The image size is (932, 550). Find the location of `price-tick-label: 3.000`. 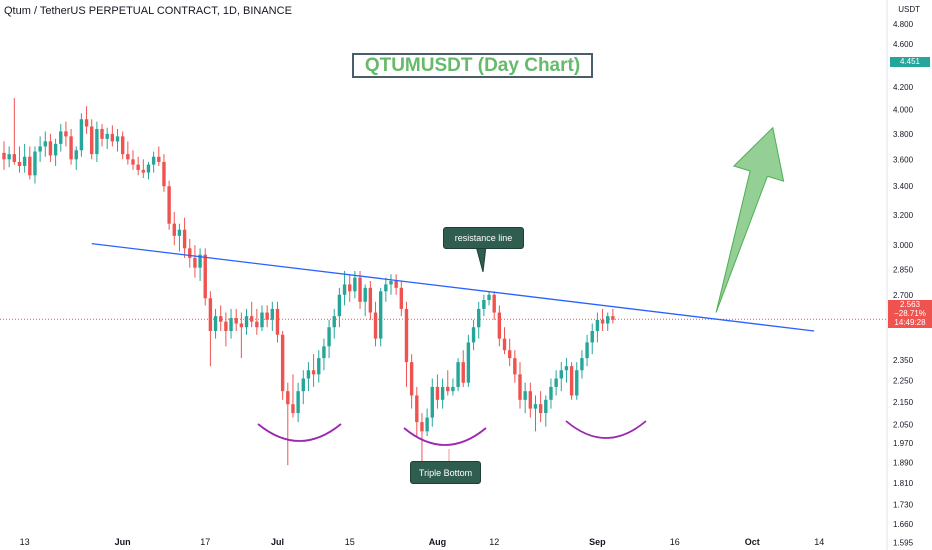

price-tick-label: 3.000 is located at coordinates (903, 245).